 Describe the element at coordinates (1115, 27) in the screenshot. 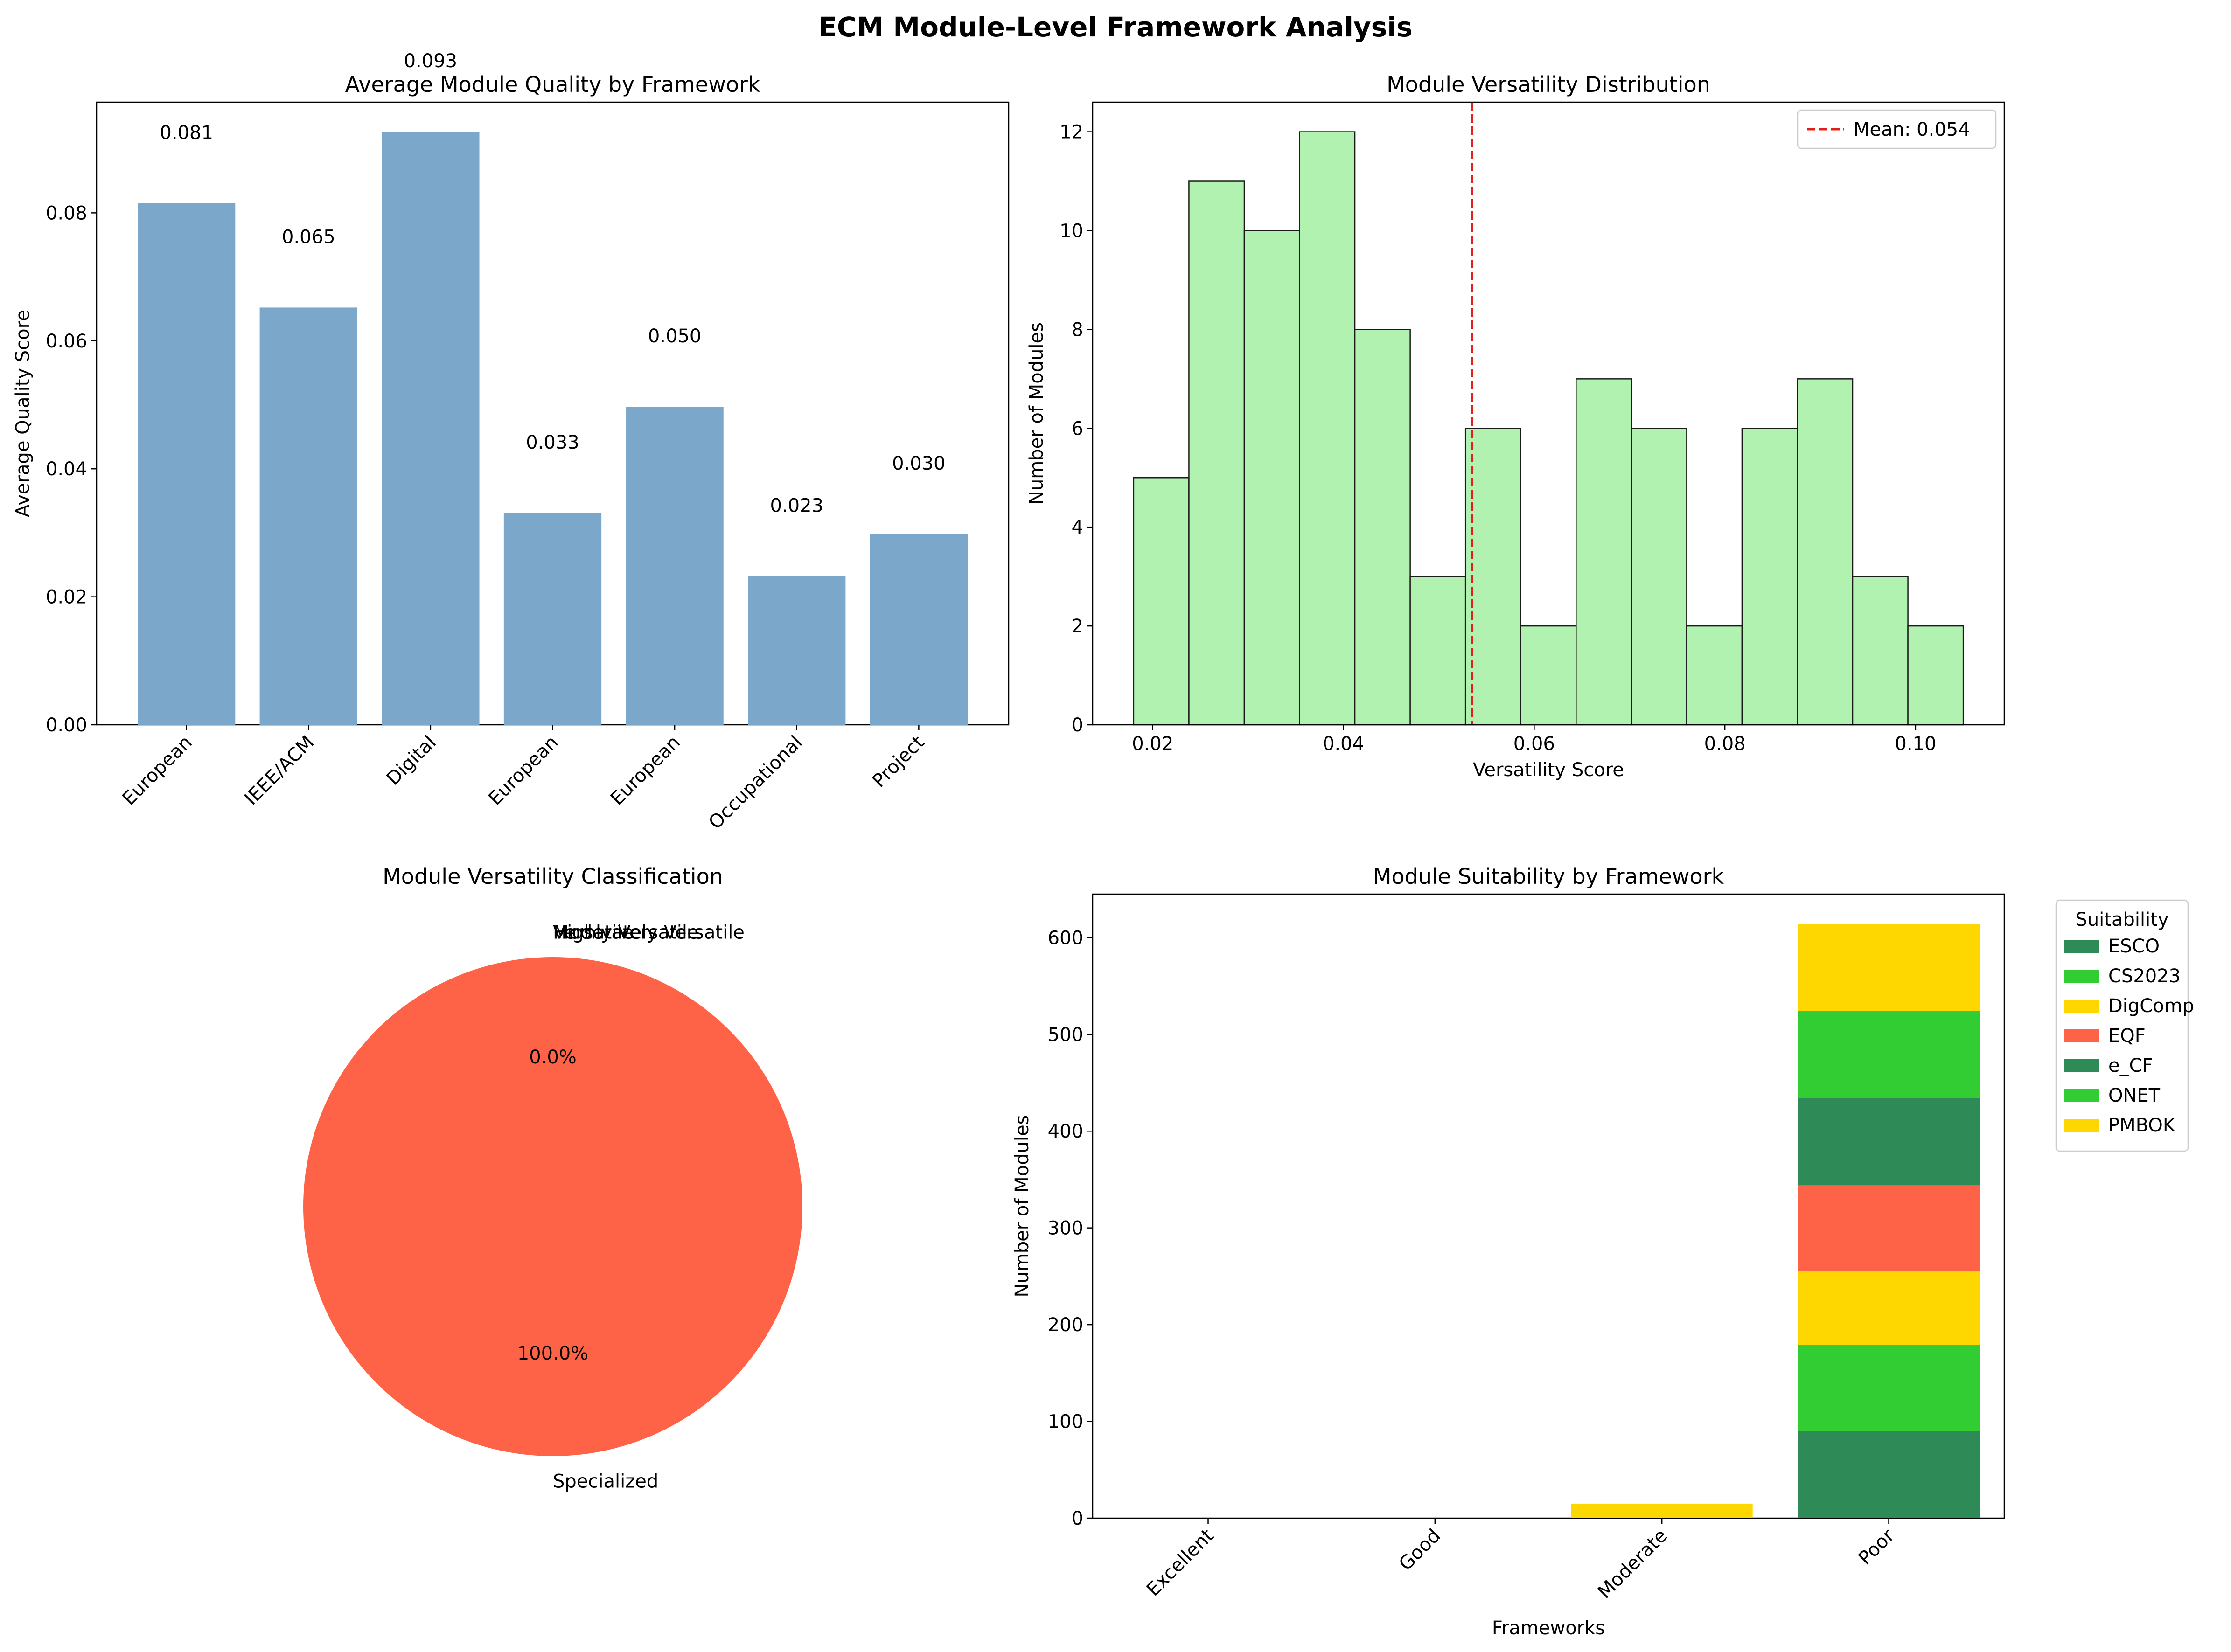

I see `figure-title: ECM Module-Level Framework Analysis` at that location.